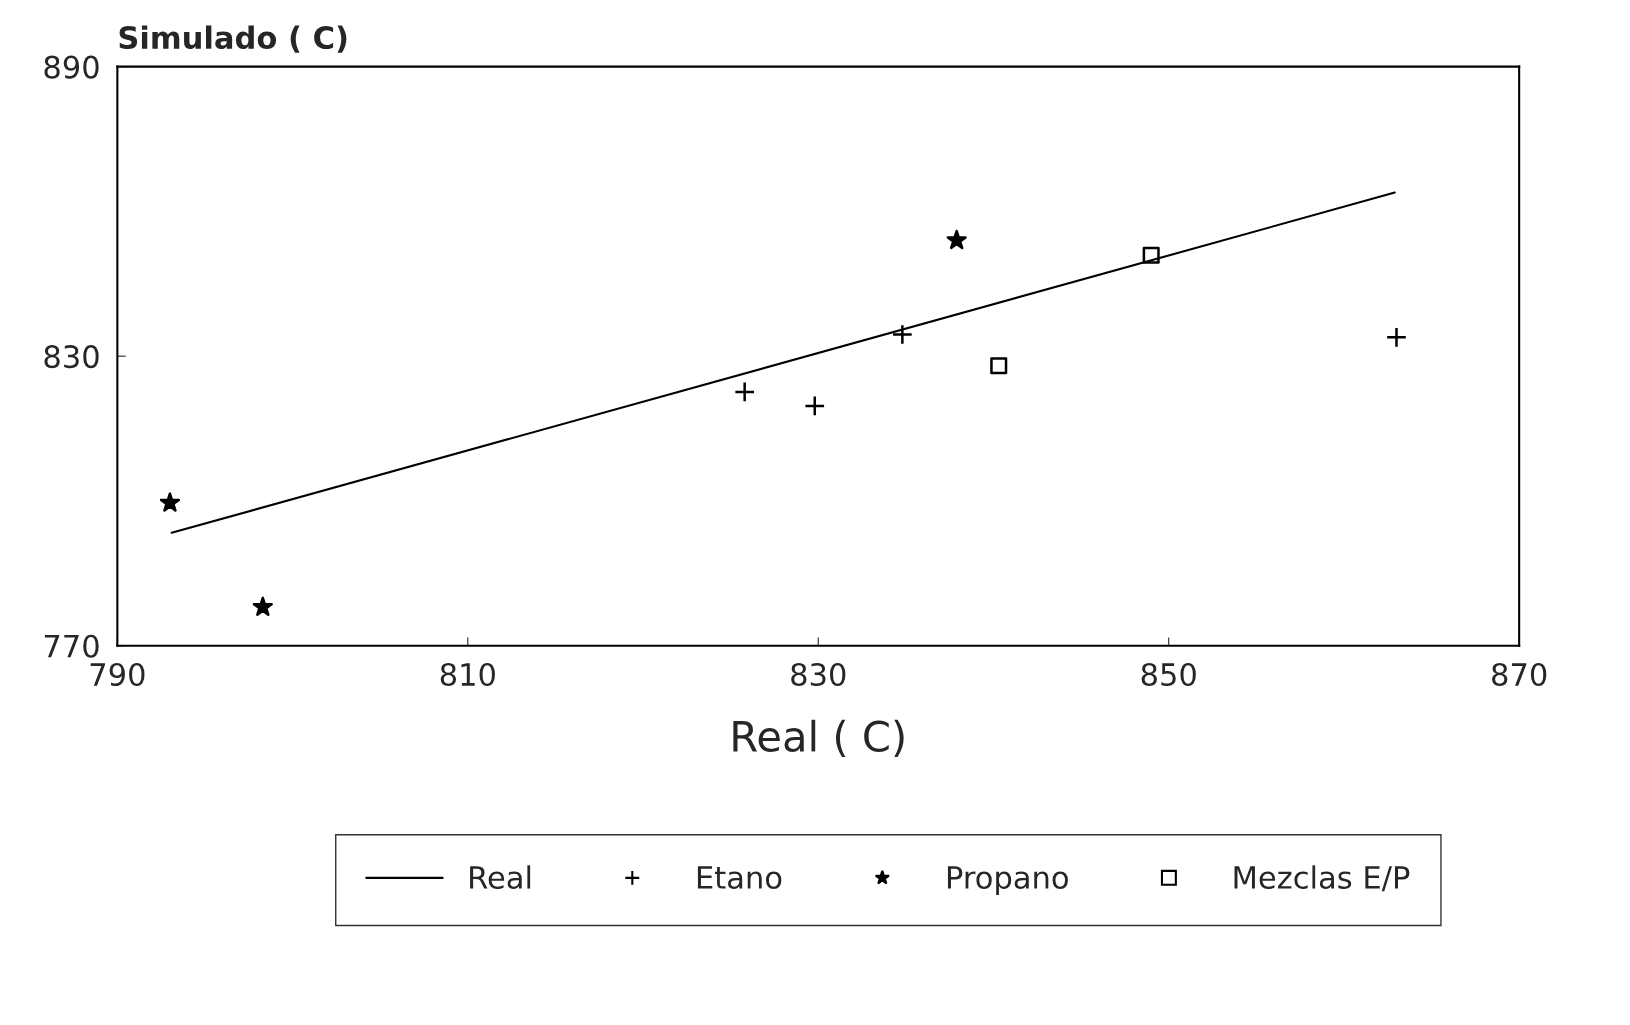  Describe the element at coordinates (71, 67) in the screenshot. I see `y-tick-label: 890` at that location.